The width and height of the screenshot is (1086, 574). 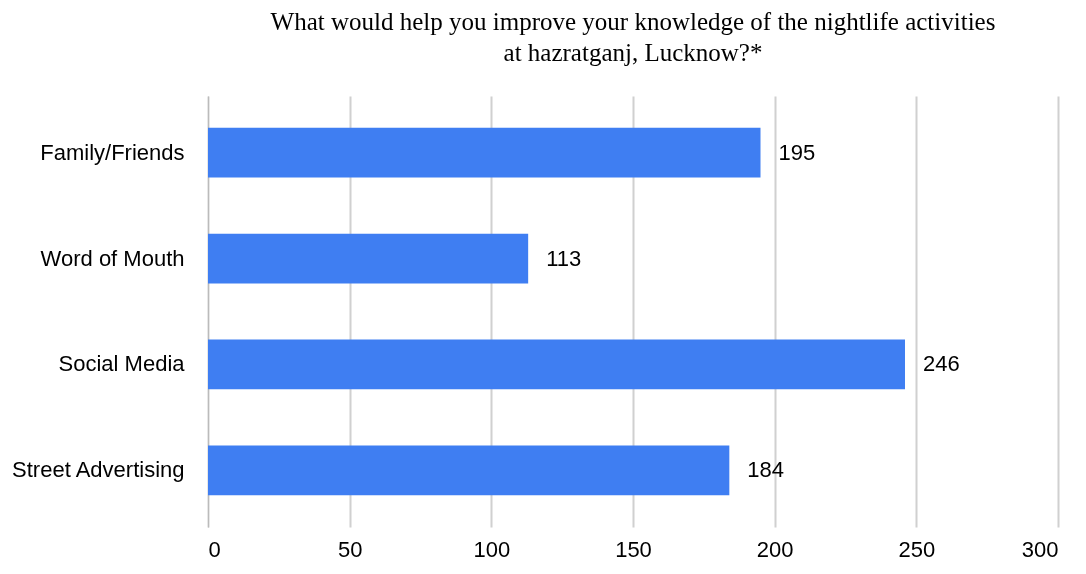 What do you see at coordinates (917, 549) in the screenshot?
I see `x-tick-label: 250` at bounding box center [917, 549].